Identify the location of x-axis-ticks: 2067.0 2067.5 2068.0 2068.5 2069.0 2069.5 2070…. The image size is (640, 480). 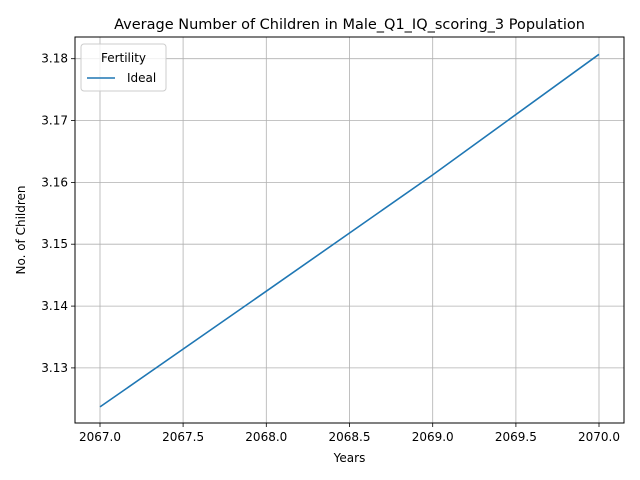
(349, 433).